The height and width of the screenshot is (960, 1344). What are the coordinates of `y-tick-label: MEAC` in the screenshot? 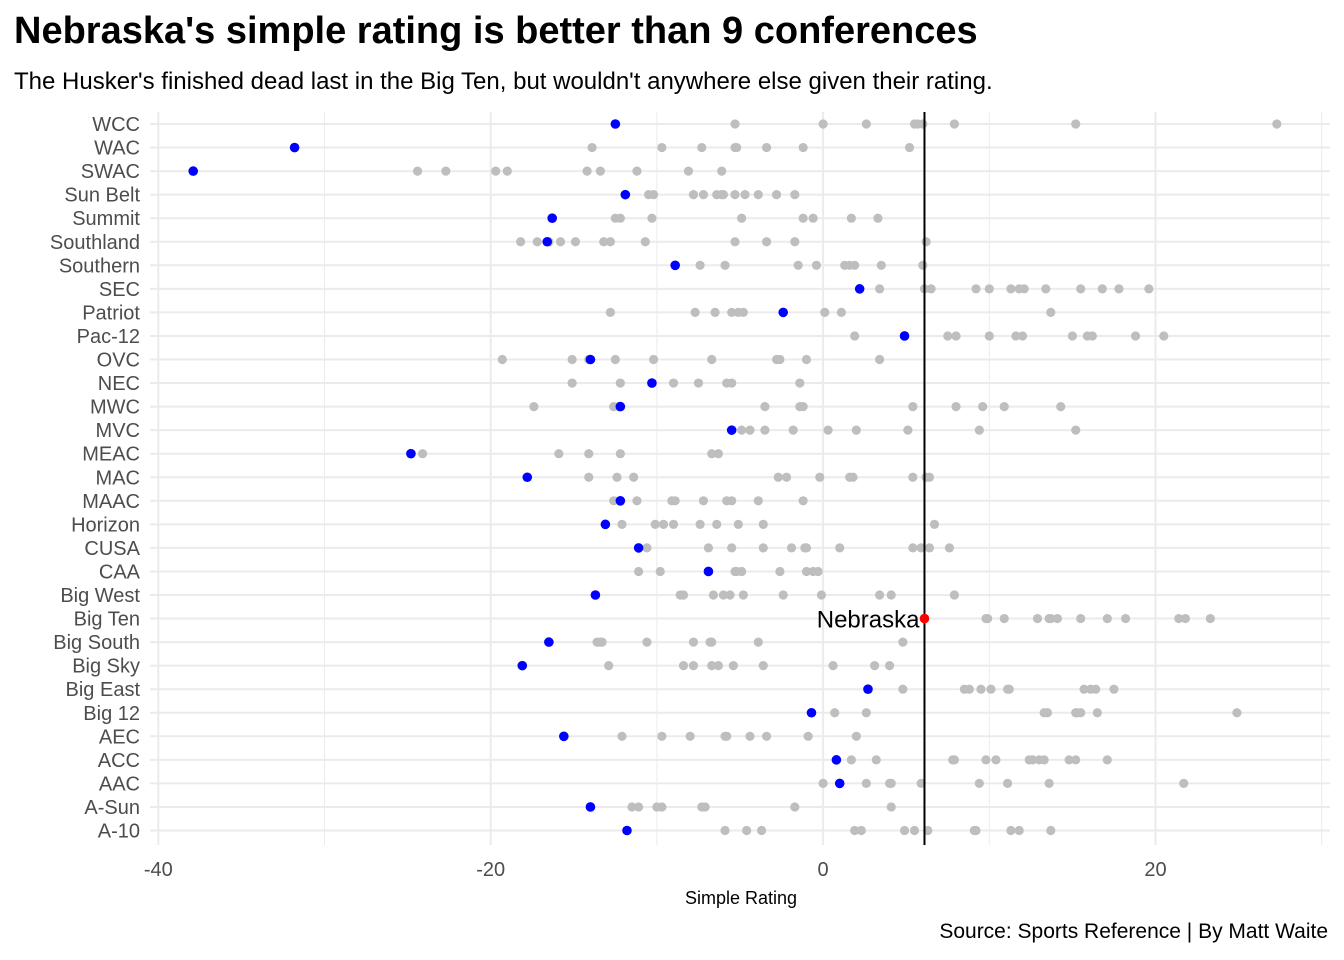 It's located at (111, 455).